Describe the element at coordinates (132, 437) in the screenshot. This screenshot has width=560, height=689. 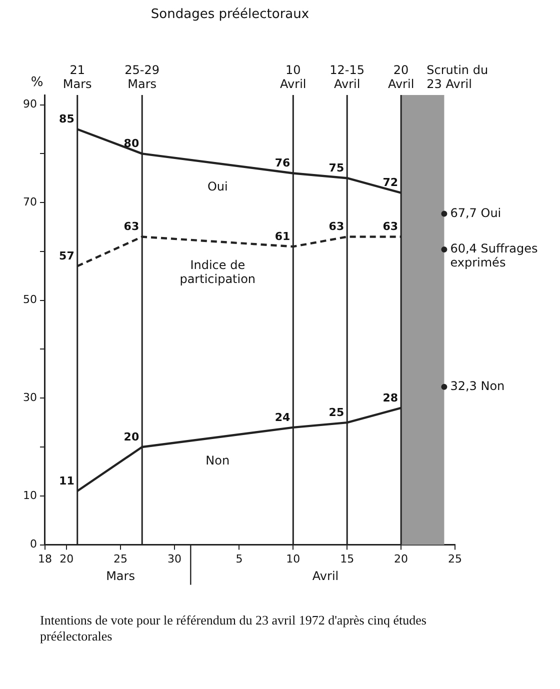
I see `data-label: 20` at that location.